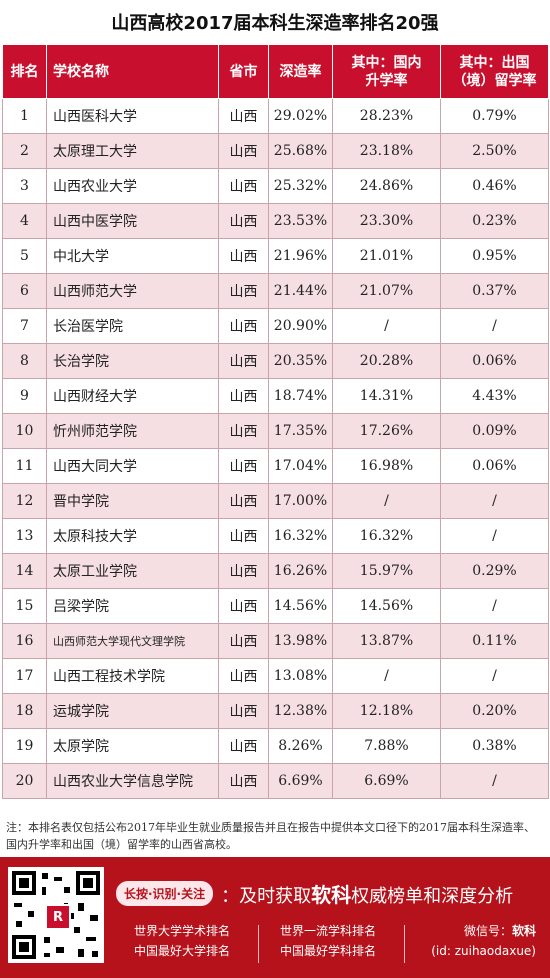 This screenshot has width=550, height=978. Describe the element at coordinates (132, 536) in the screenshot. I see `cell-school: 太原科技大学` at that location.